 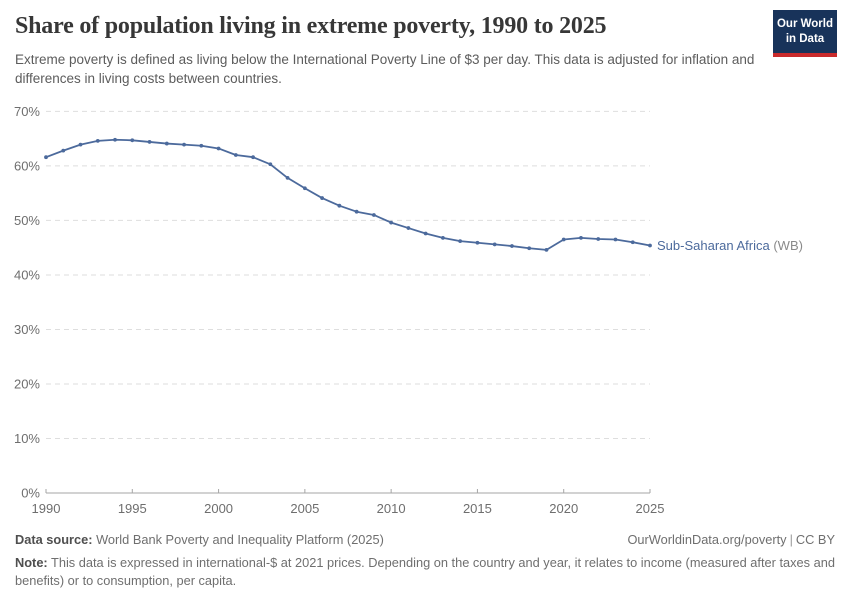 I want to click on x-axis-tick-label: 2025, so click(x=650, y=508).